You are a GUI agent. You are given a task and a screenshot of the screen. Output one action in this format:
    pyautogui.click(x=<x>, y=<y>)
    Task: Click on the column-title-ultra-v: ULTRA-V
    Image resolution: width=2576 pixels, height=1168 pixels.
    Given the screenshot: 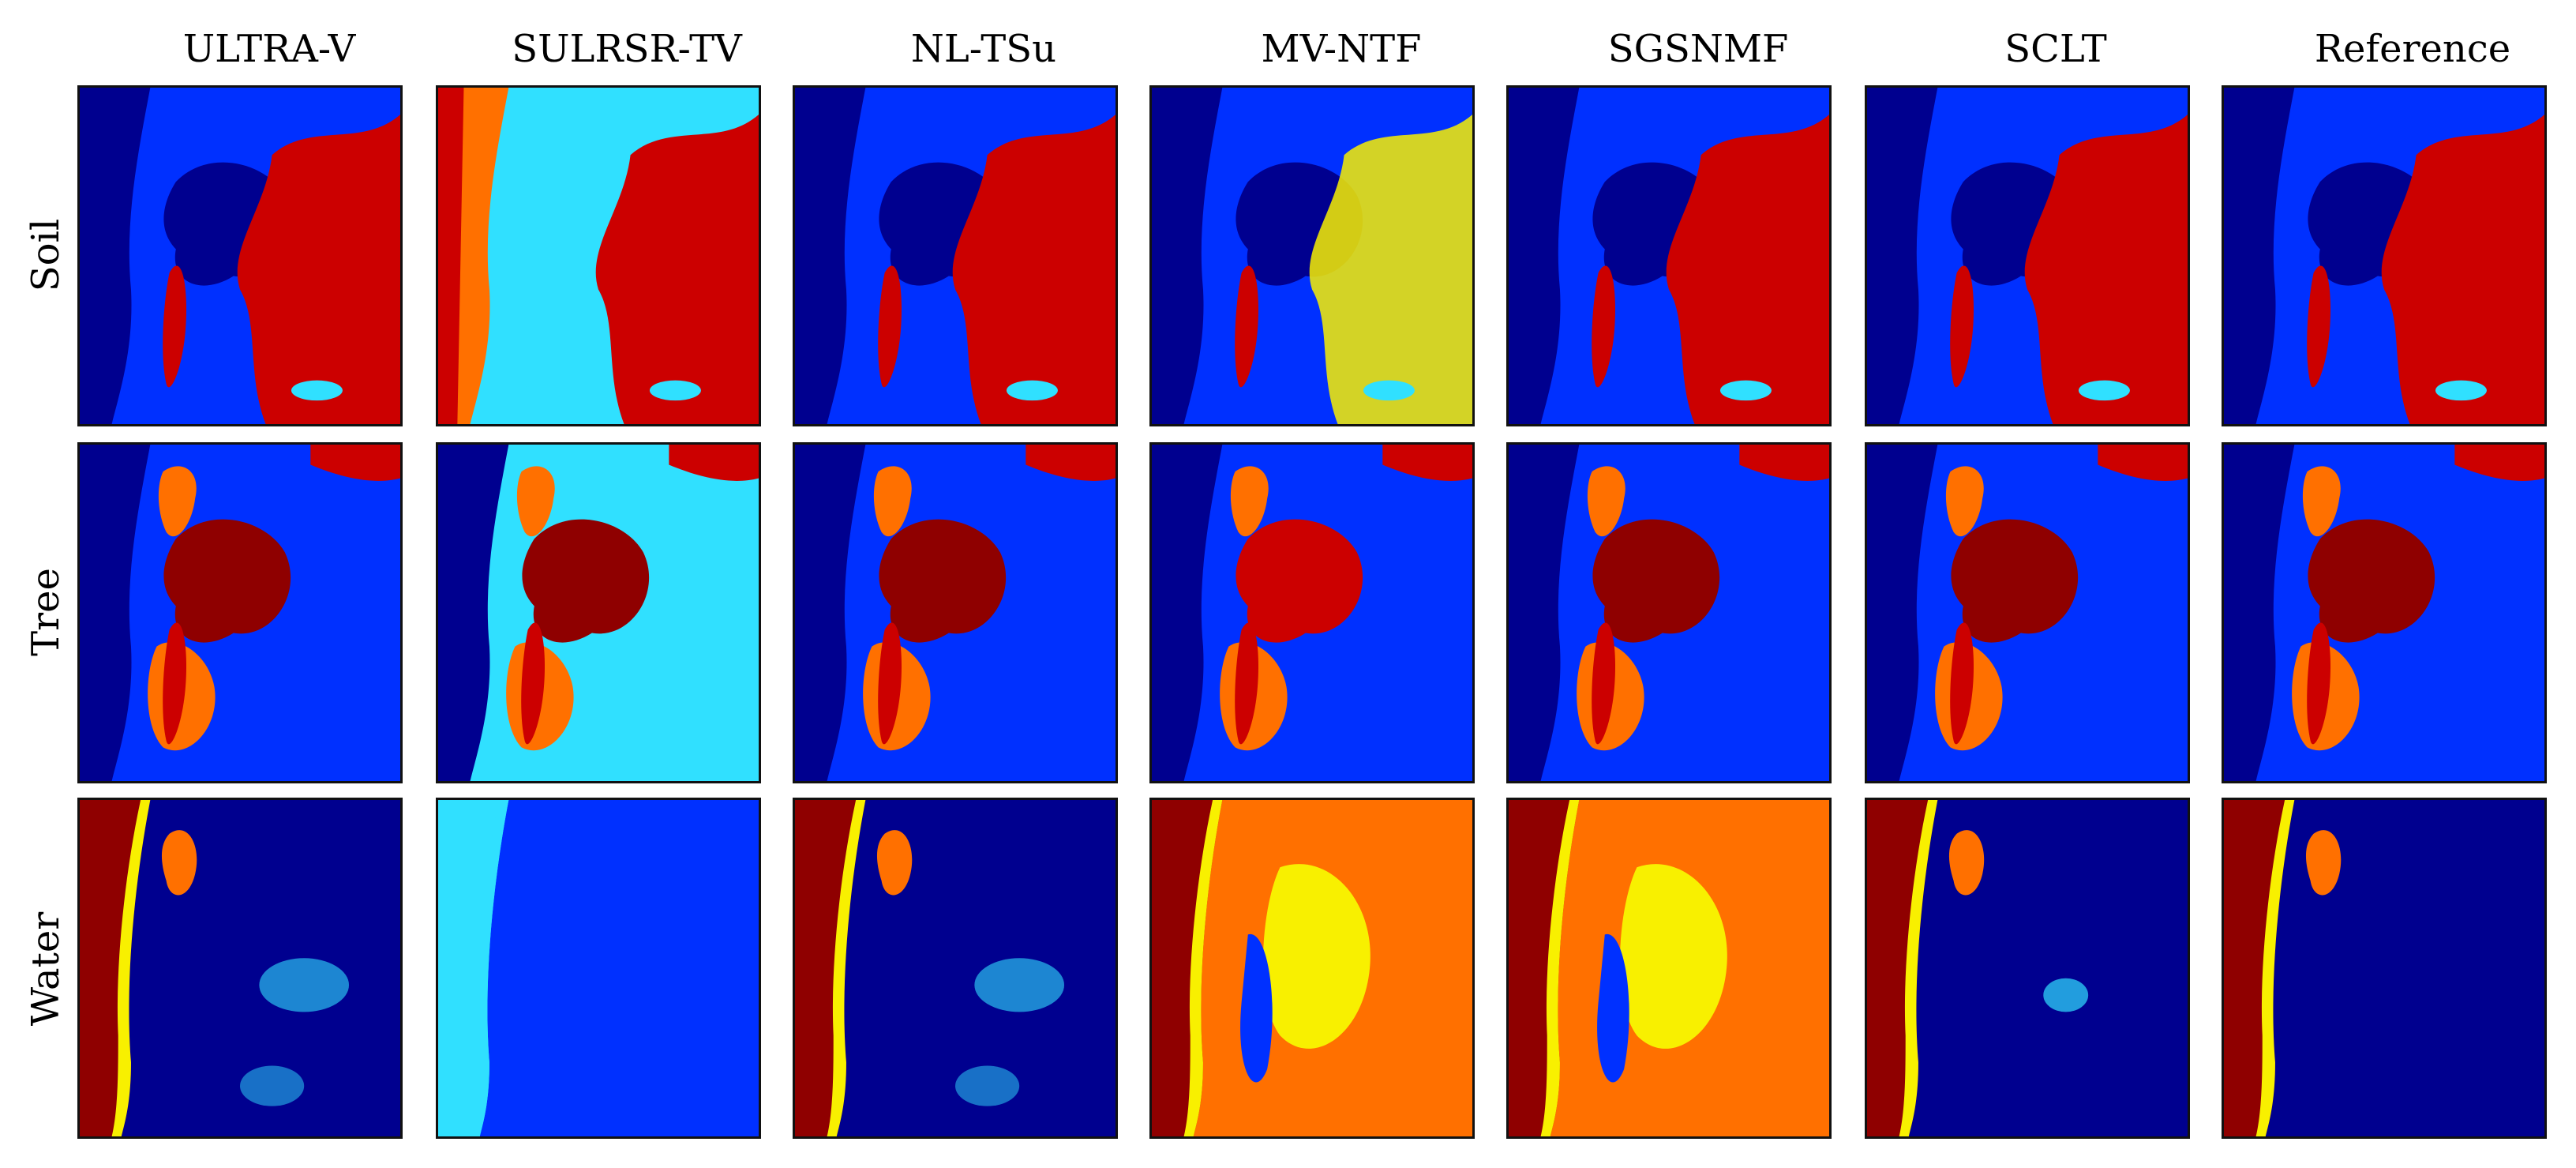 What is the action you would take?
    pyautogui.click(x=269, y=49)
    